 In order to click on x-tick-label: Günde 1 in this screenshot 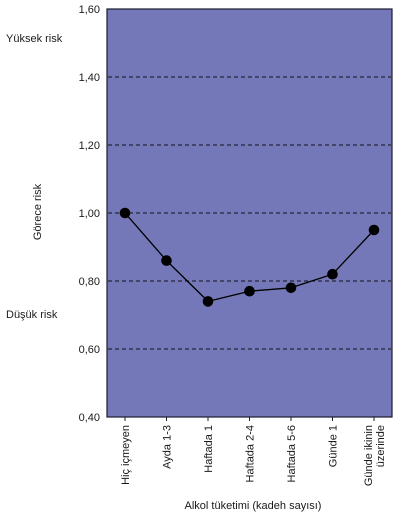, I will do `click(334, 446)`.